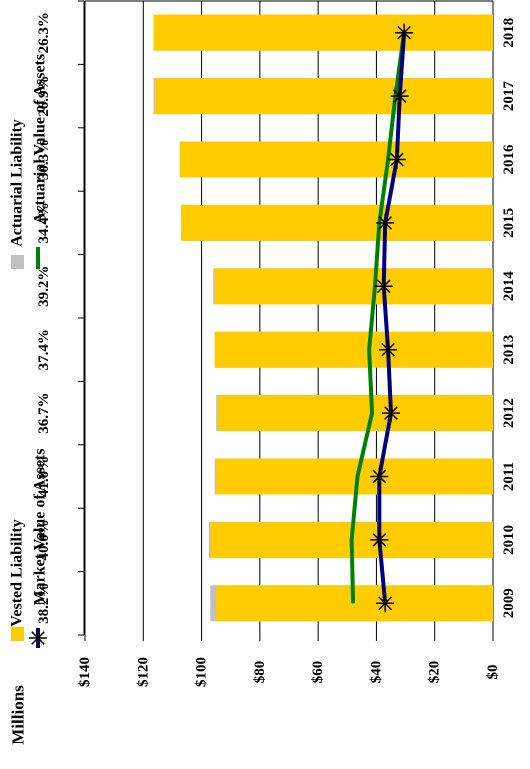  What do you see at coordinates (509, 476) in the screenshot?
I see `year-label-2011: 2011` at bounding box center [509, 476].